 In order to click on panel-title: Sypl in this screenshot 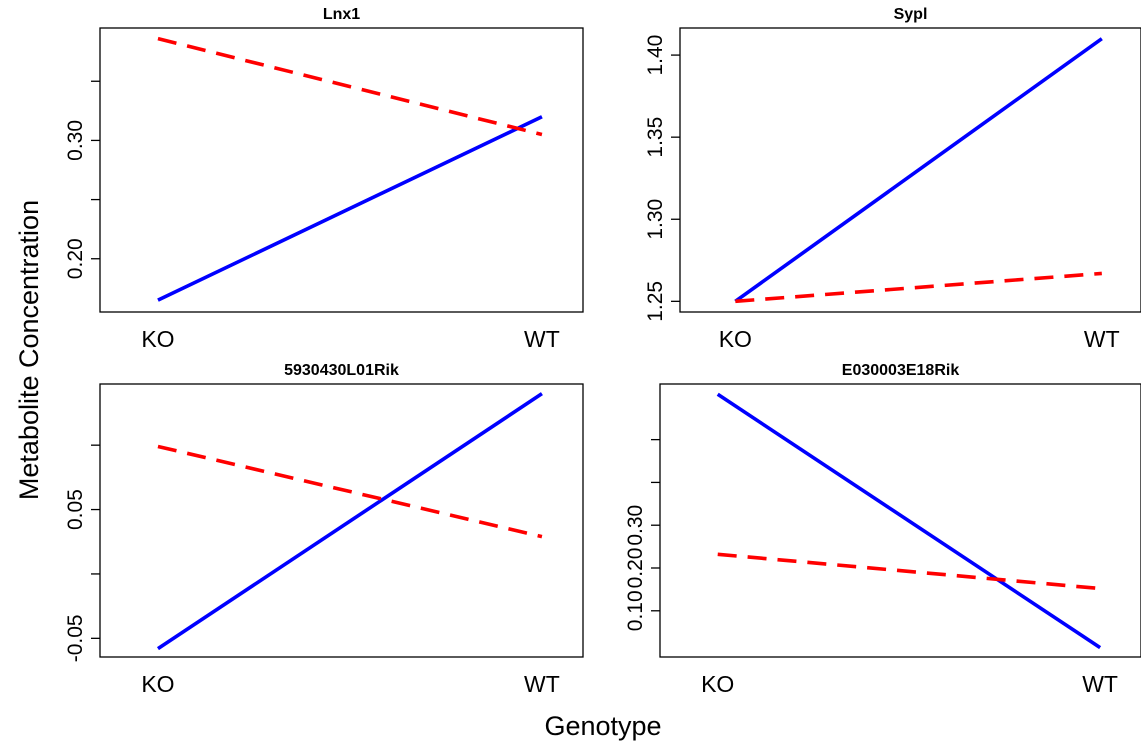, I will do `click(911, 14)`.